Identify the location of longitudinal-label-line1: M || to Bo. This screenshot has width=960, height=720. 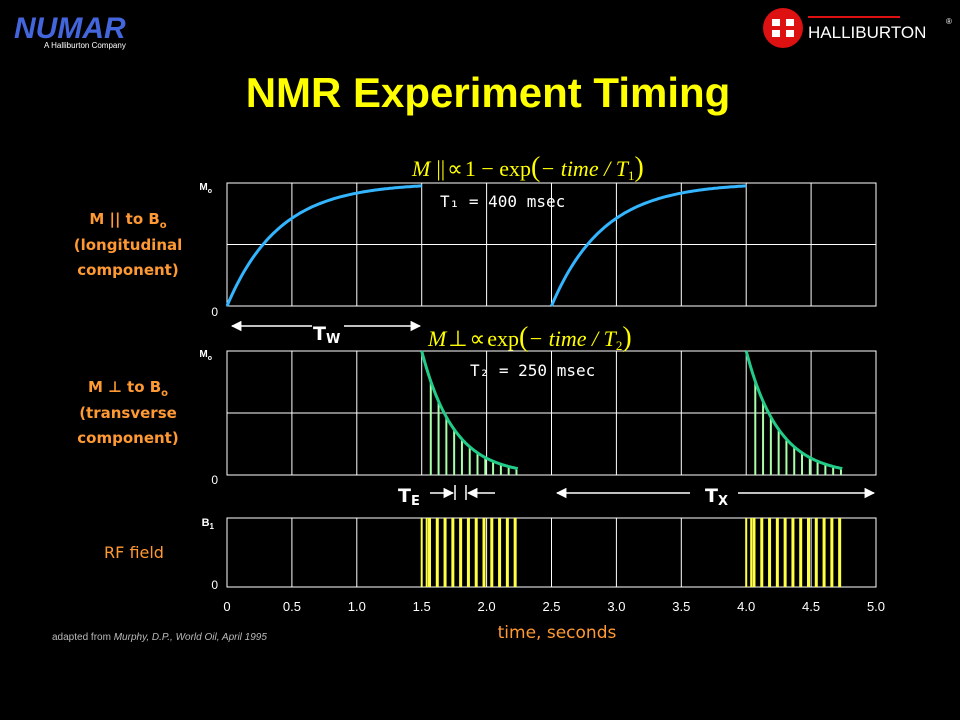
(127, 220).